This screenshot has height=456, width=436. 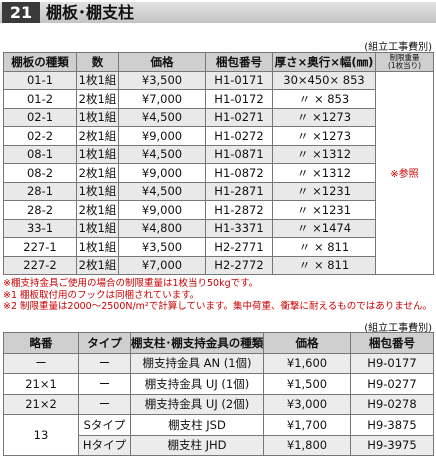 I want to click on row: 28-1 1枚1組 ¥4,500 H1-2871 〃 ×1231, so click(x=218, y=191).